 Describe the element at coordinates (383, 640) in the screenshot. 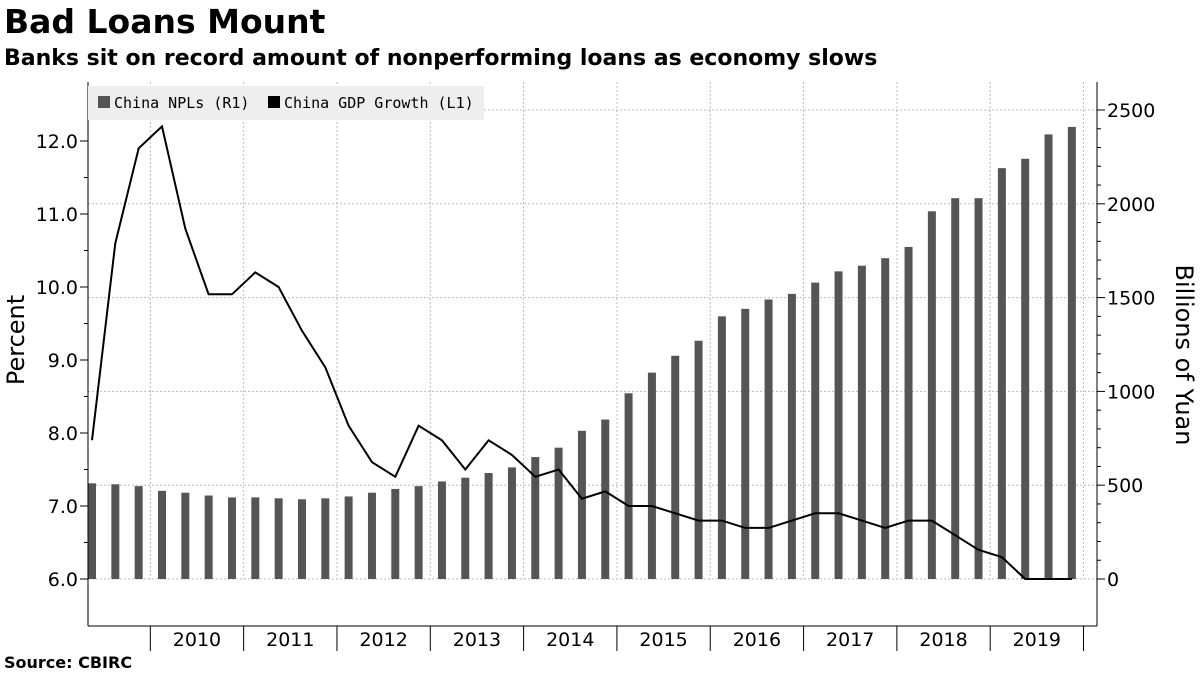

I see `x-tick-label: 2012` at that location.